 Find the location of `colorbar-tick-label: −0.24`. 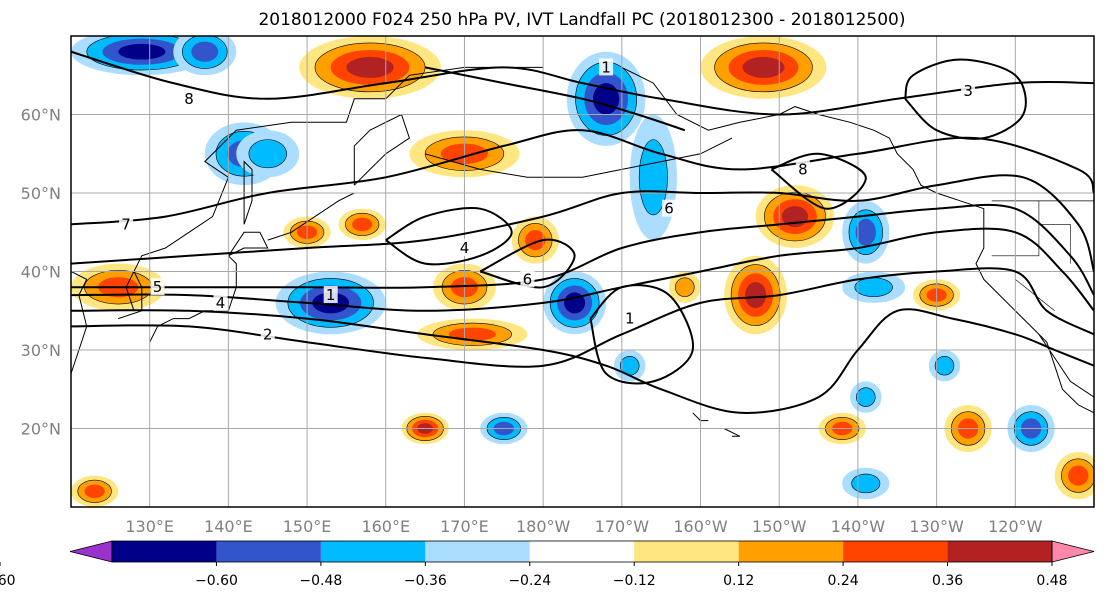

colorbar-tick-label: −0.24 is located at coordinates (529, 581).